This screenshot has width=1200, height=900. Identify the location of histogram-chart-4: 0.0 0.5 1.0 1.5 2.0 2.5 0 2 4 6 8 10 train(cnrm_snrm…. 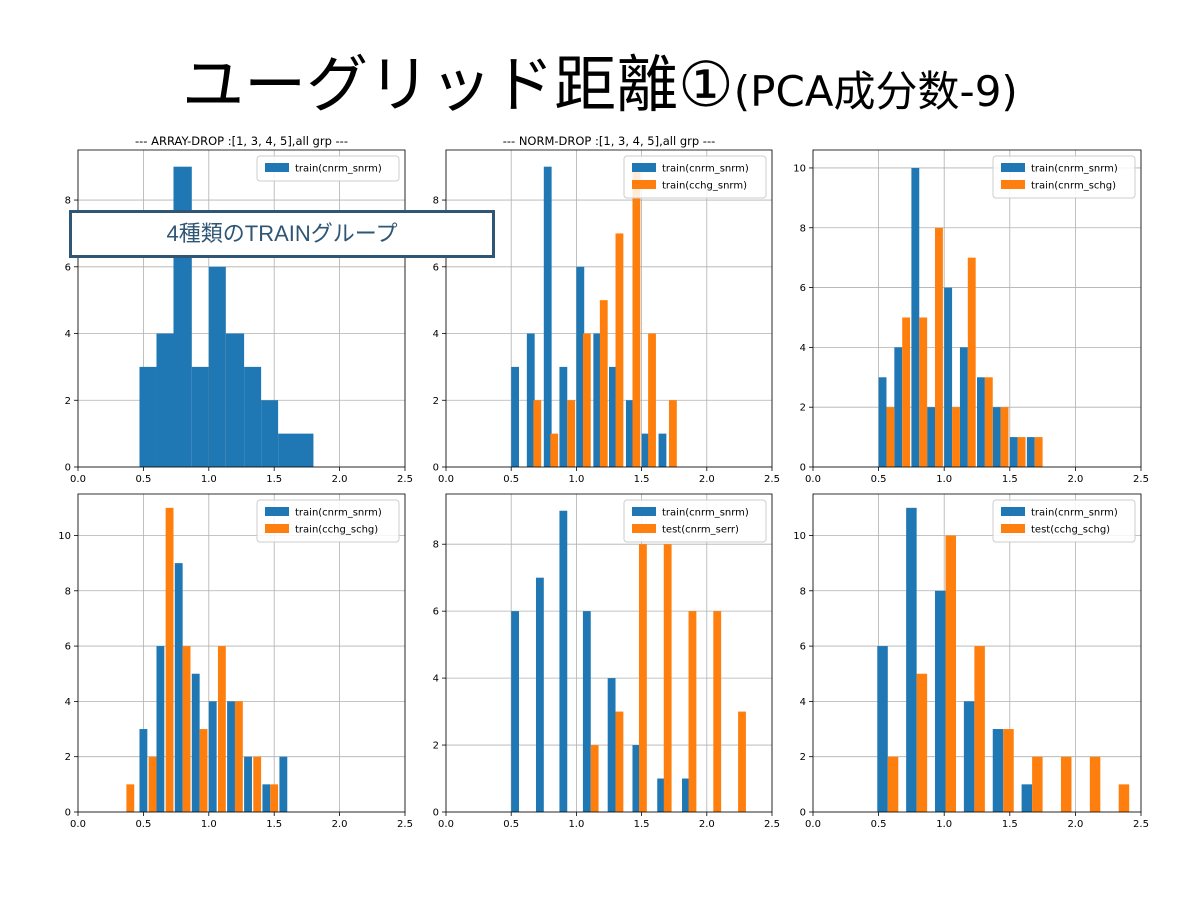
(235, 661).